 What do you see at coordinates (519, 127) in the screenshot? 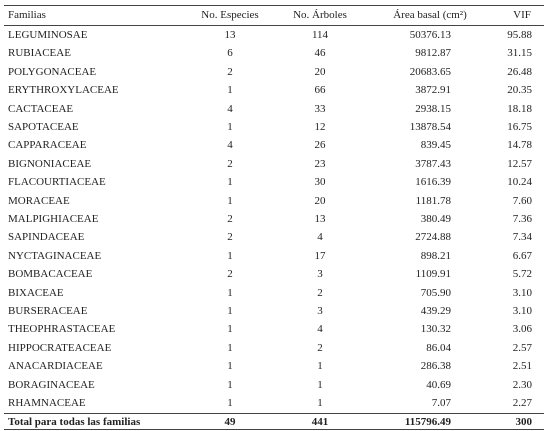
I see `vif: 16.75` at bounding box center [519, 127].